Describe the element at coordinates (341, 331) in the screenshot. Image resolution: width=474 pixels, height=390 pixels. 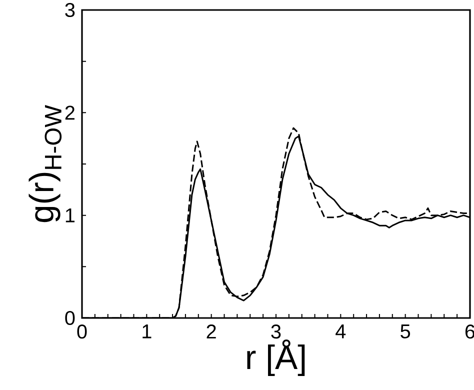
I see `x-tick-label: 4` at that location.